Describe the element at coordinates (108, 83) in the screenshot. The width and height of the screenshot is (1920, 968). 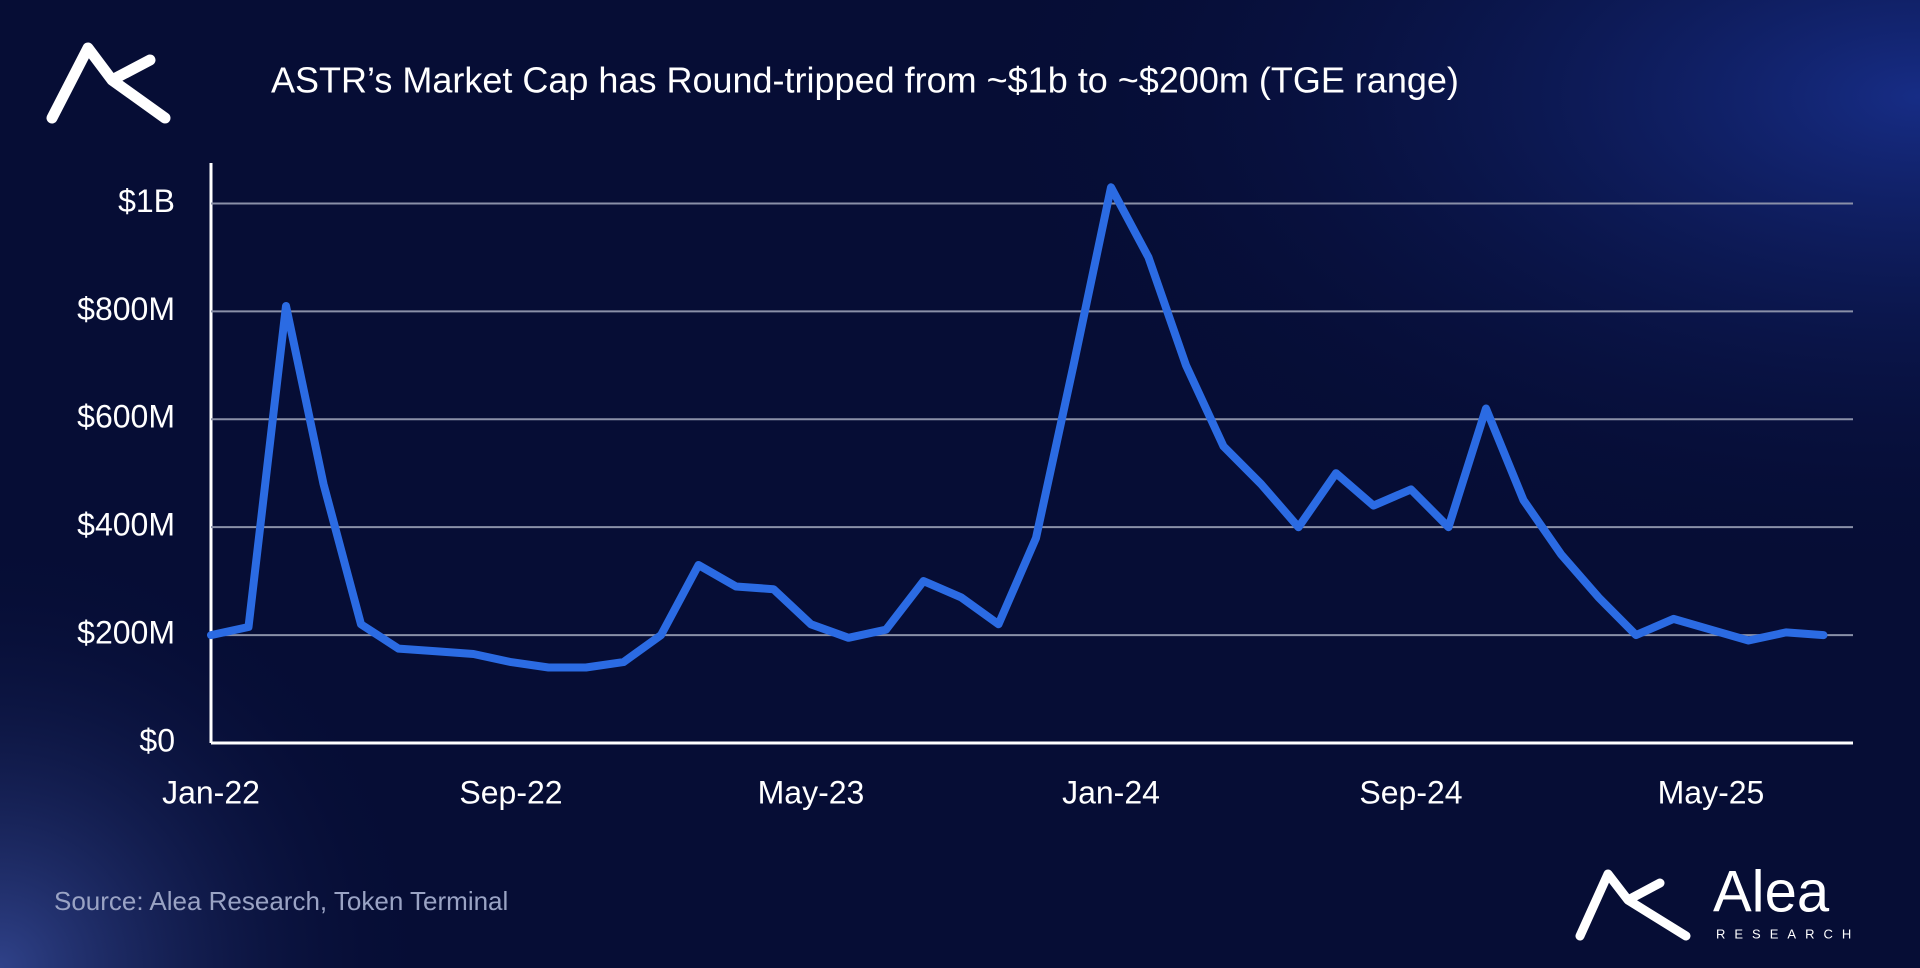
I see `logo` at that location.